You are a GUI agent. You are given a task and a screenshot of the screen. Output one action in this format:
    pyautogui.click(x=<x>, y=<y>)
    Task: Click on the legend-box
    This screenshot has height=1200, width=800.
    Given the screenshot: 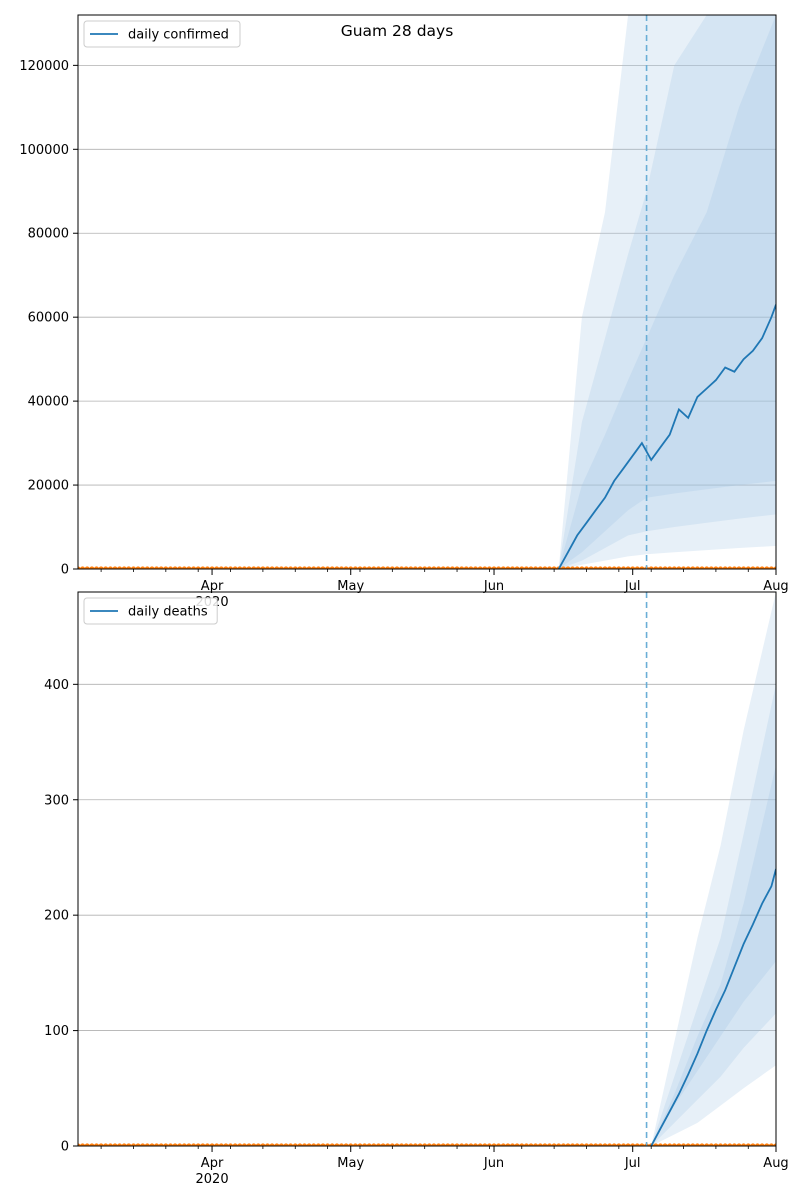 What is the action you would take?
    pyautogui.click(x=150, y=611)
    